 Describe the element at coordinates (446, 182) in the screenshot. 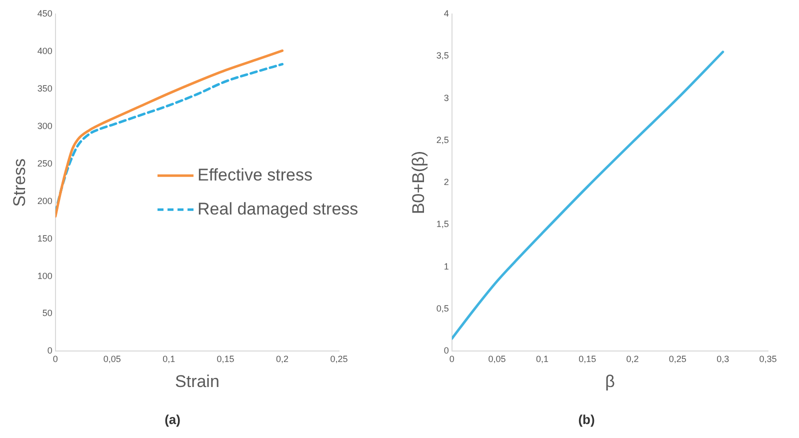

I see `y-tick-label: 2` at that location.